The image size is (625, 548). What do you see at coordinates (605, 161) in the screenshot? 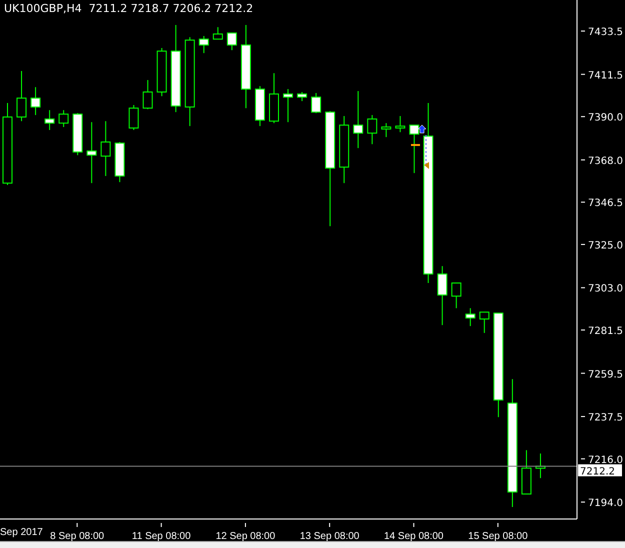
I see `y-tick-label: 7368.0` at bounding box center [605, 161].